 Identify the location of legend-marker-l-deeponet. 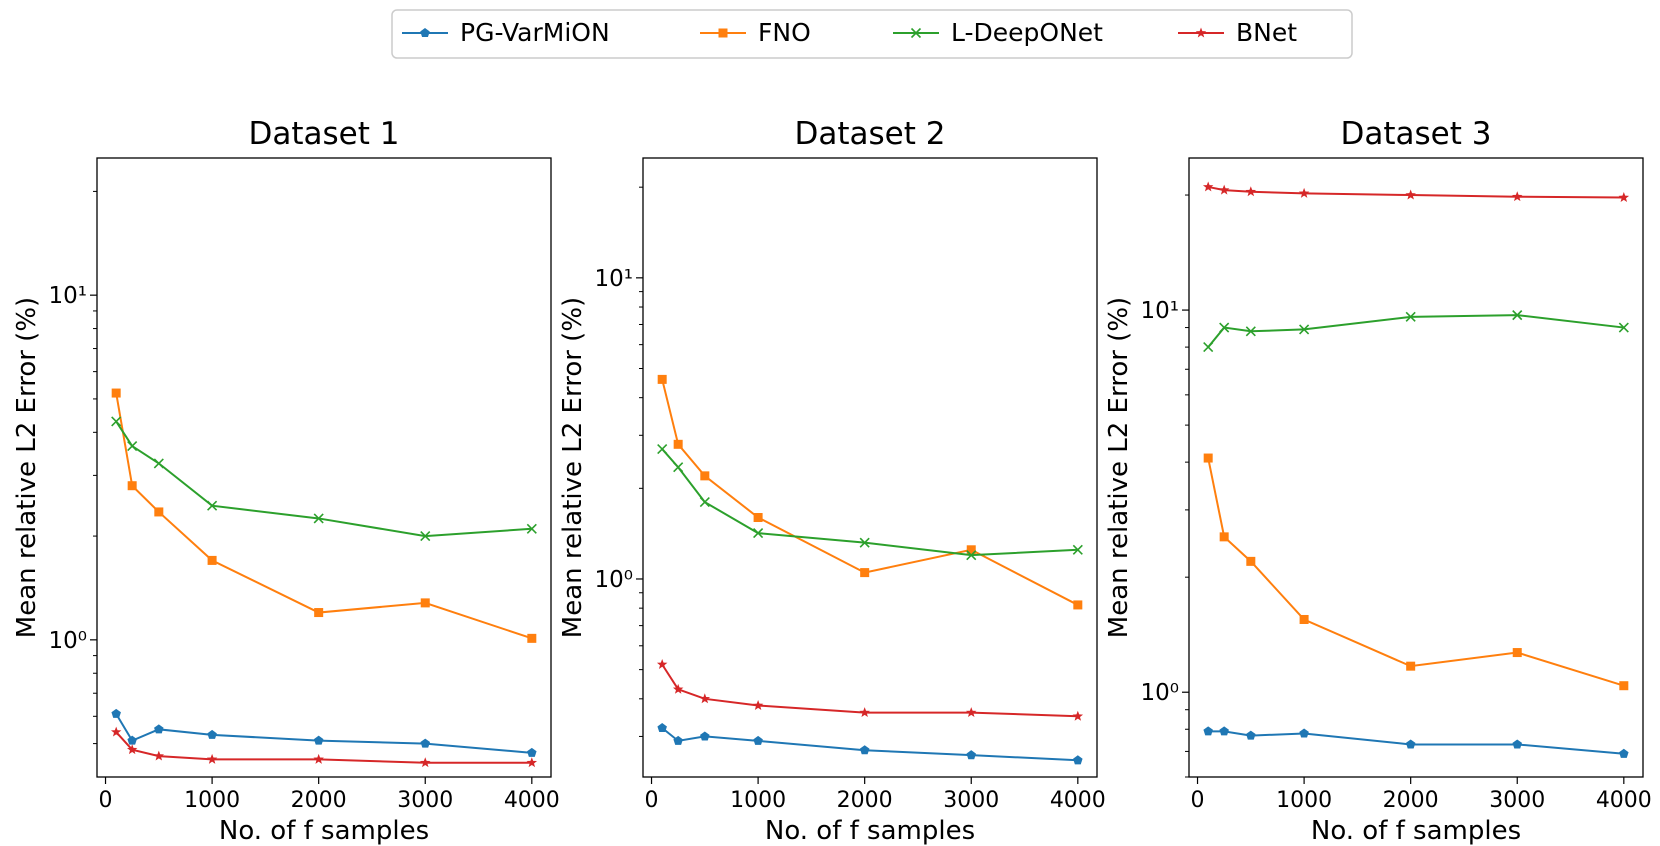
(916, 33).